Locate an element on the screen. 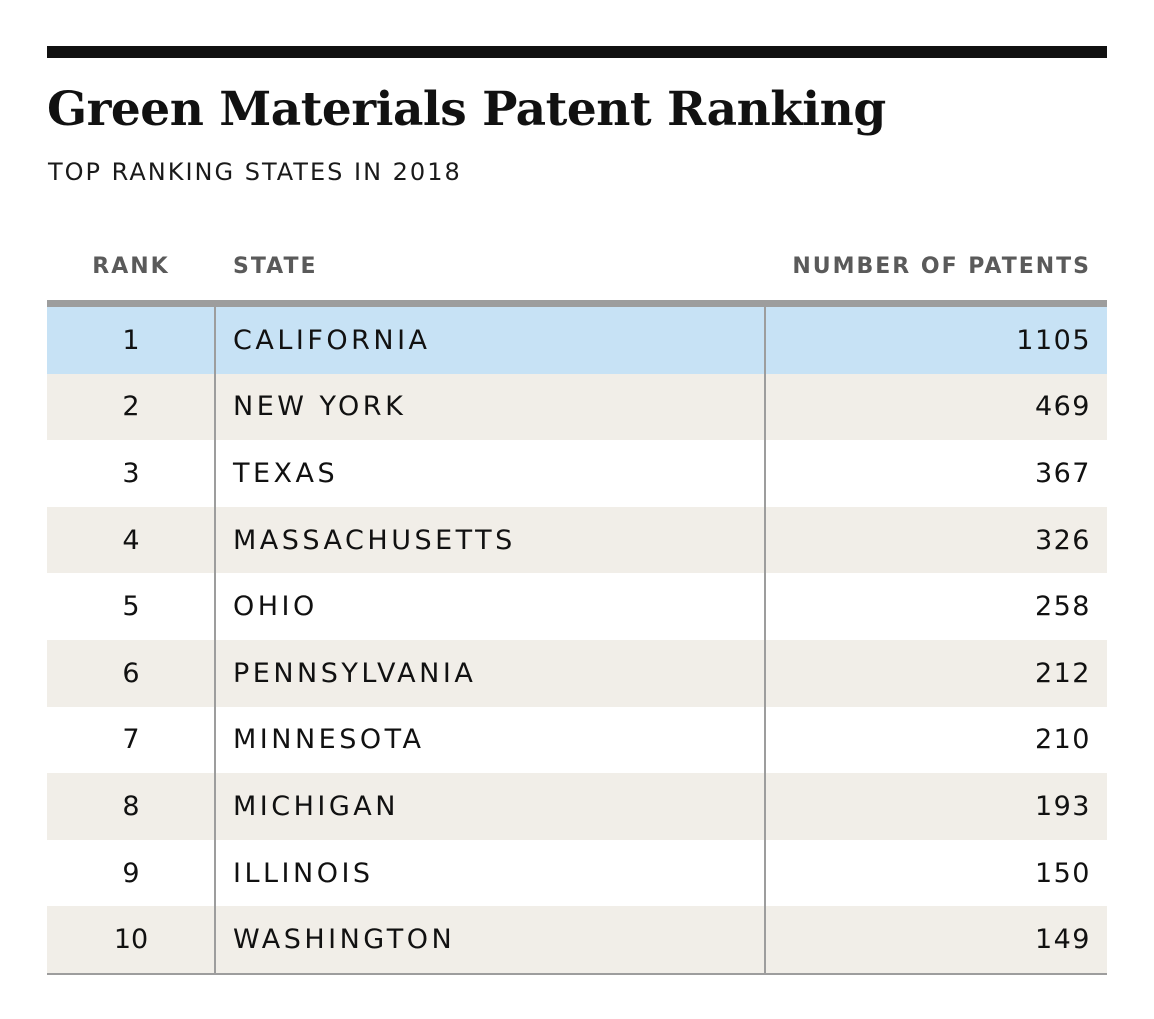 The height and width of the screenshot is (1019, 1154). rank-cell: 4 is located at coordinates (131, 540).